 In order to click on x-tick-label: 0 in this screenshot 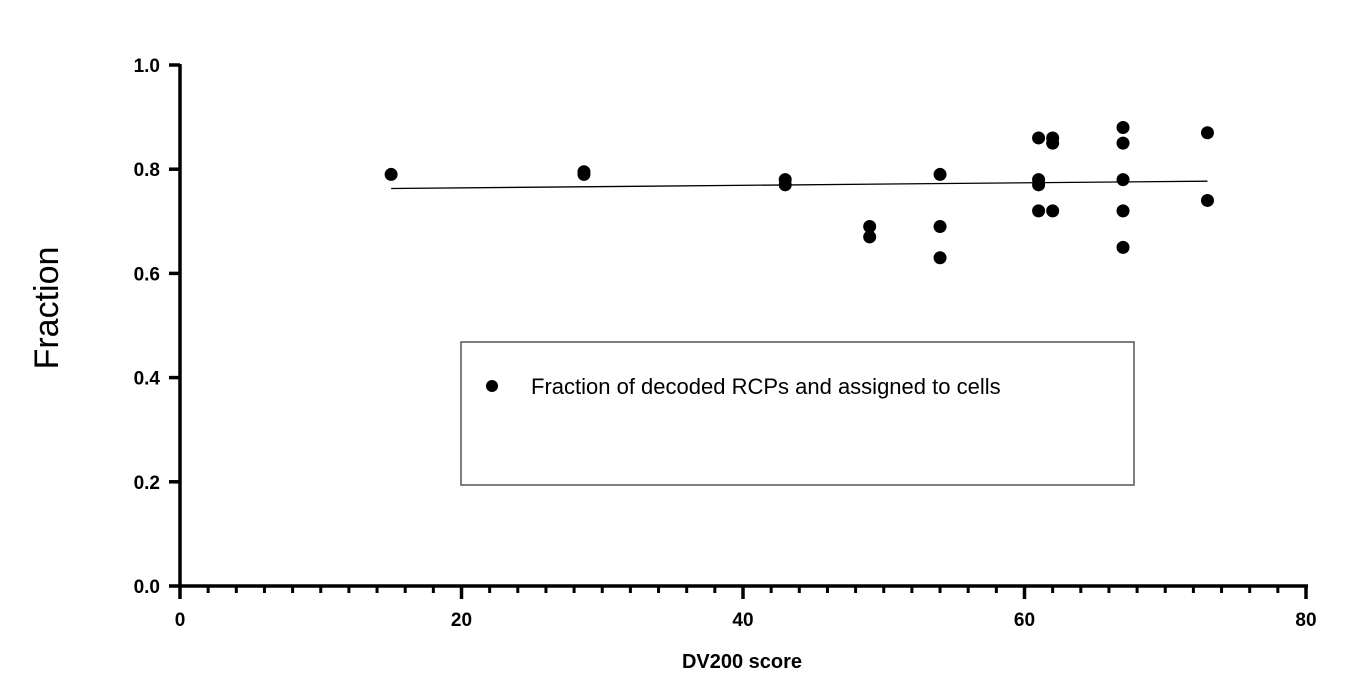, I will do `click(180, 620)`.